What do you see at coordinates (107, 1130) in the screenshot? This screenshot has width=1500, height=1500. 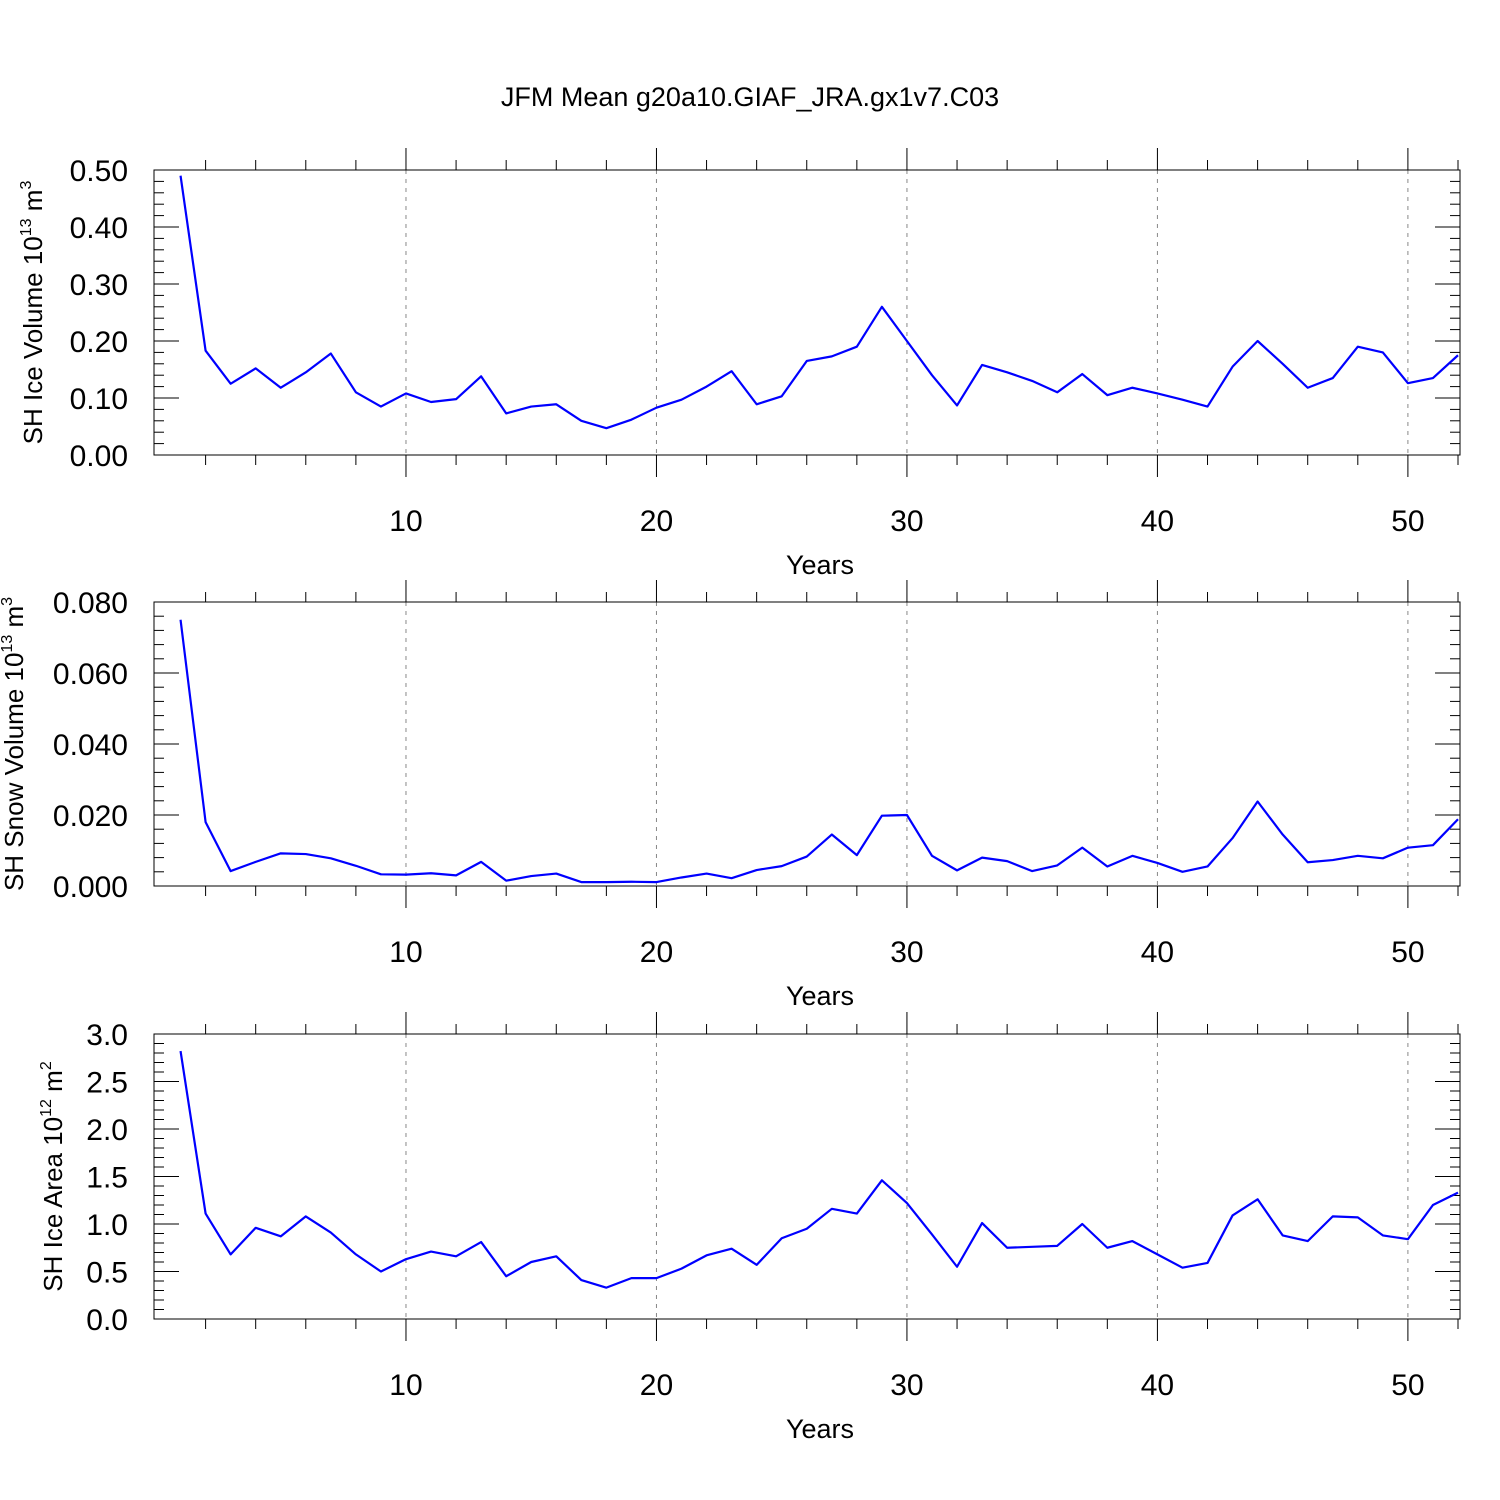 I see `y-tick-label: 2.0` at bounding box center [107, 1130].